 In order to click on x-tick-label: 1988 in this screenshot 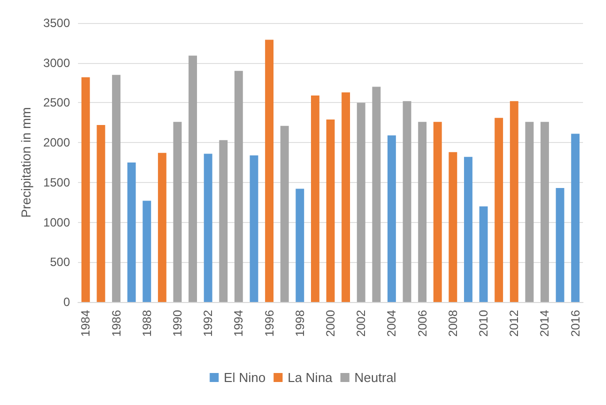, I will do `click(147, 323)`.